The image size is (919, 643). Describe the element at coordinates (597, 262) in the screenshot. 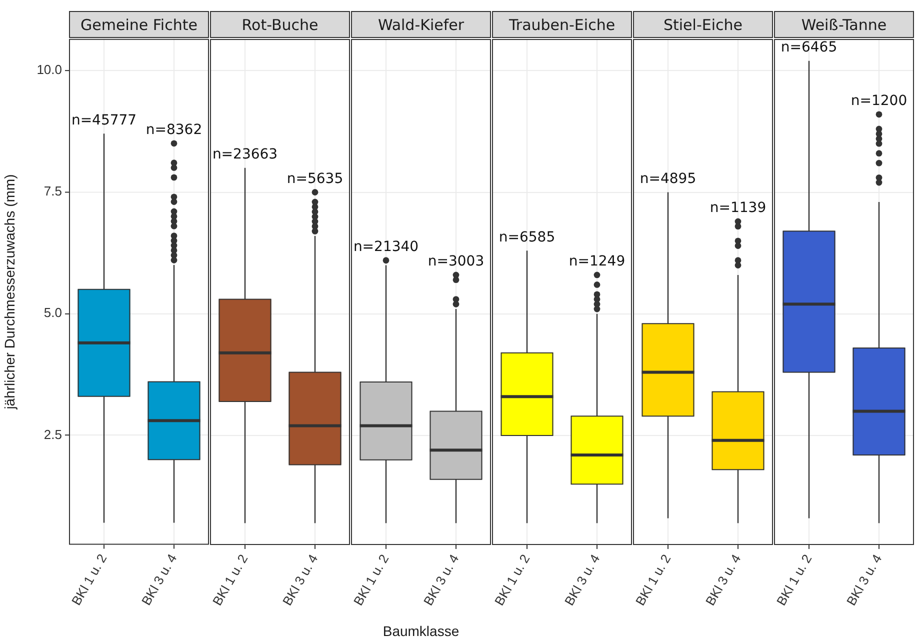

I see `annotation: n=1249` at that location.